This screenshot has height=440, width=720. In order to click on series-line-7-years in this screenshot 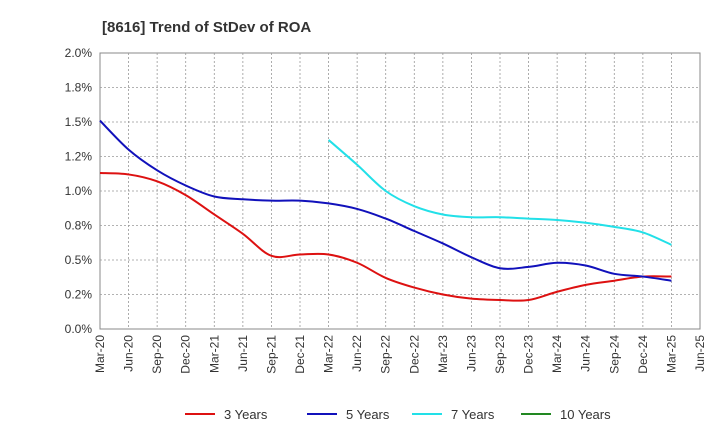, I will do `click(499, 192)`.